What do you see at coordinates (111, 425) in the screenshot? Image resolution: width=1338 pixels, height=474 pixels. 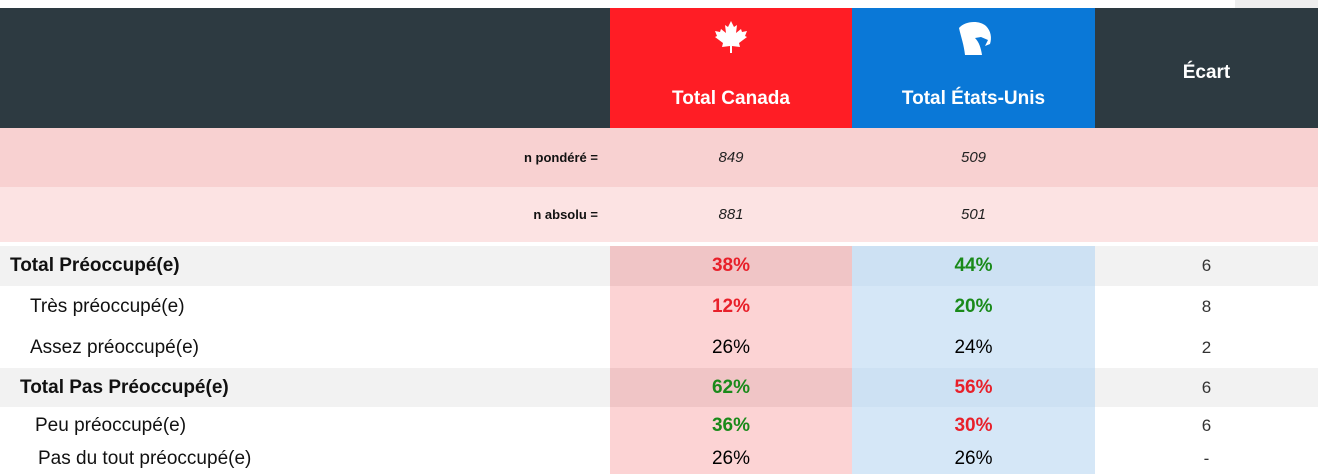 I see `row-label: Peu préoccupé(e)` at bounding box center [111, 425].